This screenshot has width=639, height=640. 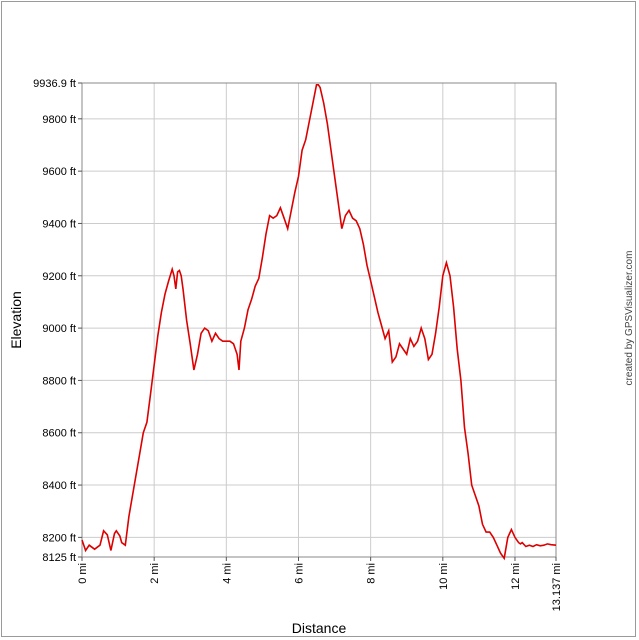 I want to click on x-tick-label: 0 mi, so click(x=83, y=573).